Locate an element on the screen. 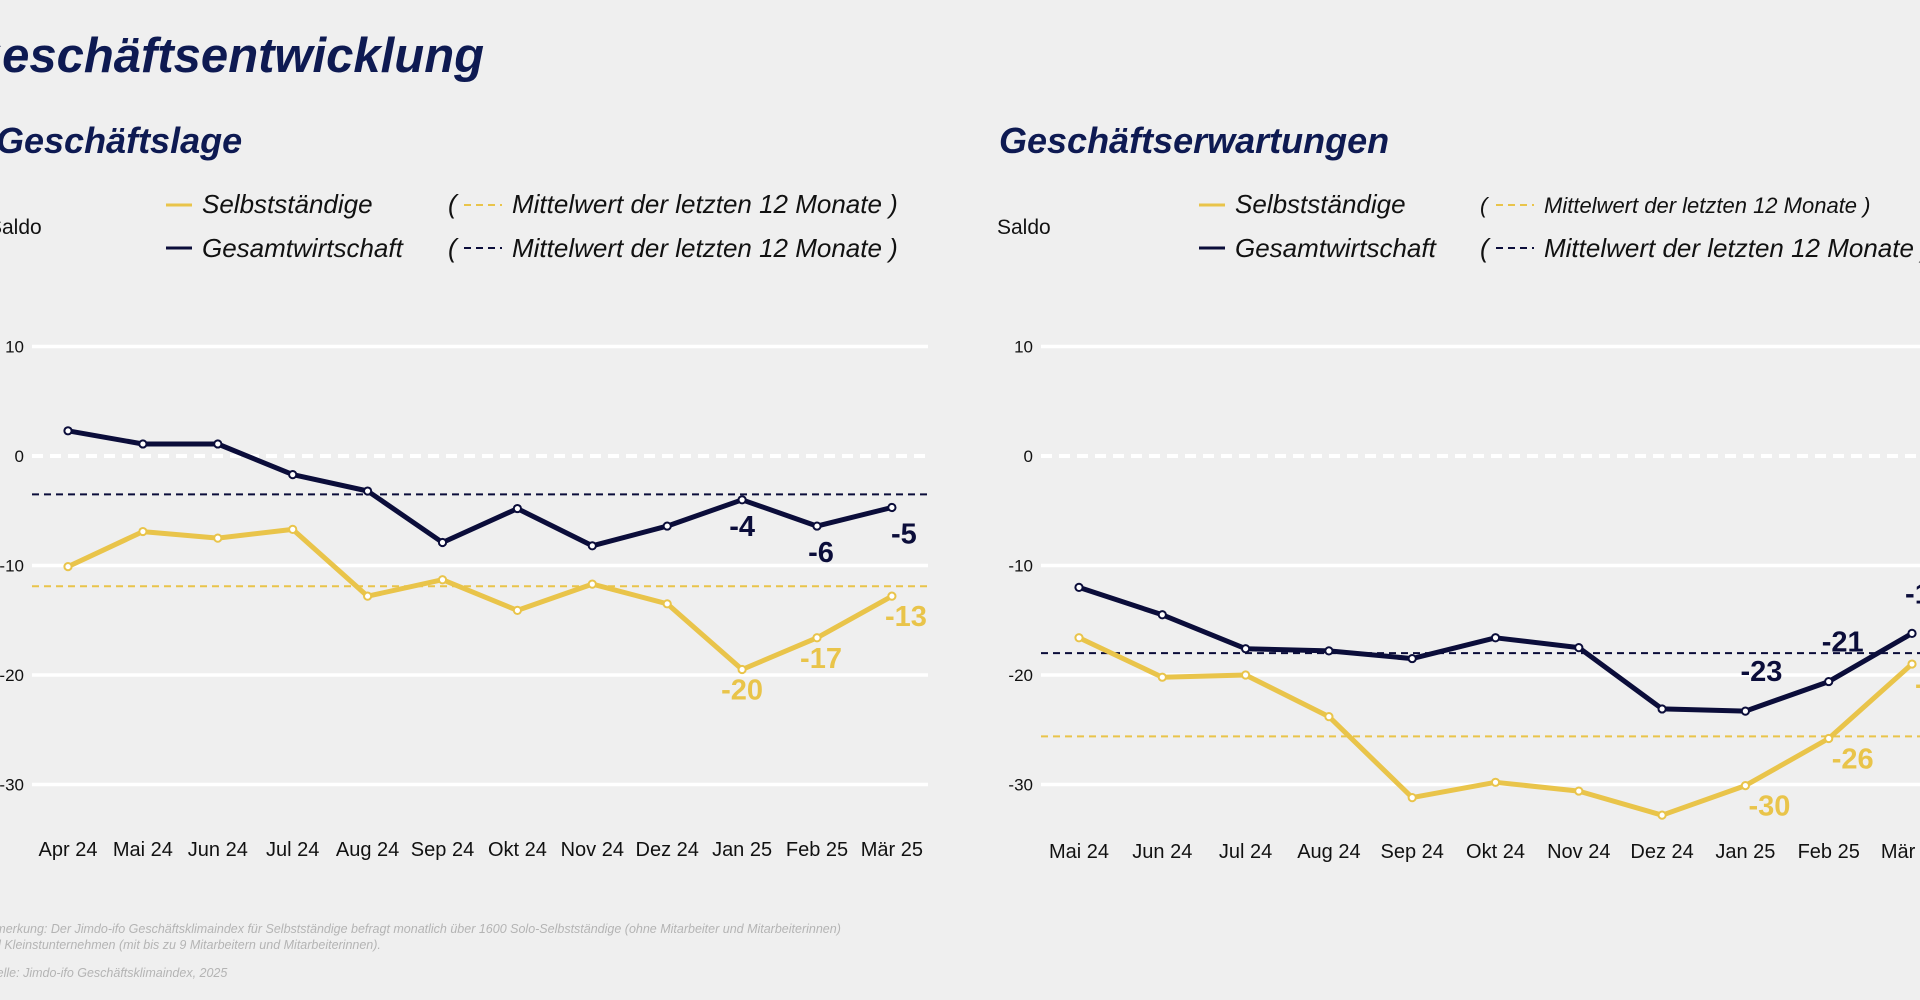 This screenshot has height=1000, width=1920. data-label: -30 is located at coordinates (1769, 807).